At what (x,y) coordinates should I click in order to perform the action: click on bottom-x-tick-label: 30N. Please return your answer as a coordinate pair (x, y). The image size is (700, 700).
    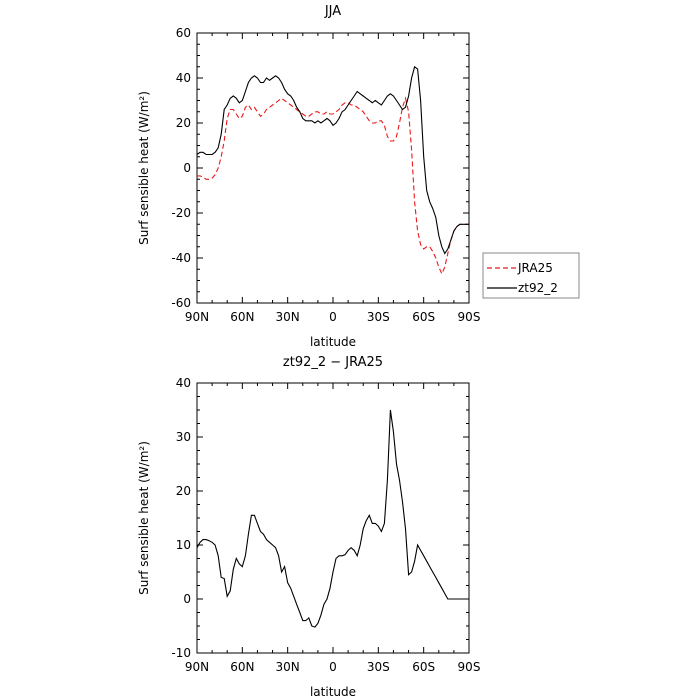
    Looking at the image, I should click on (288, 667).